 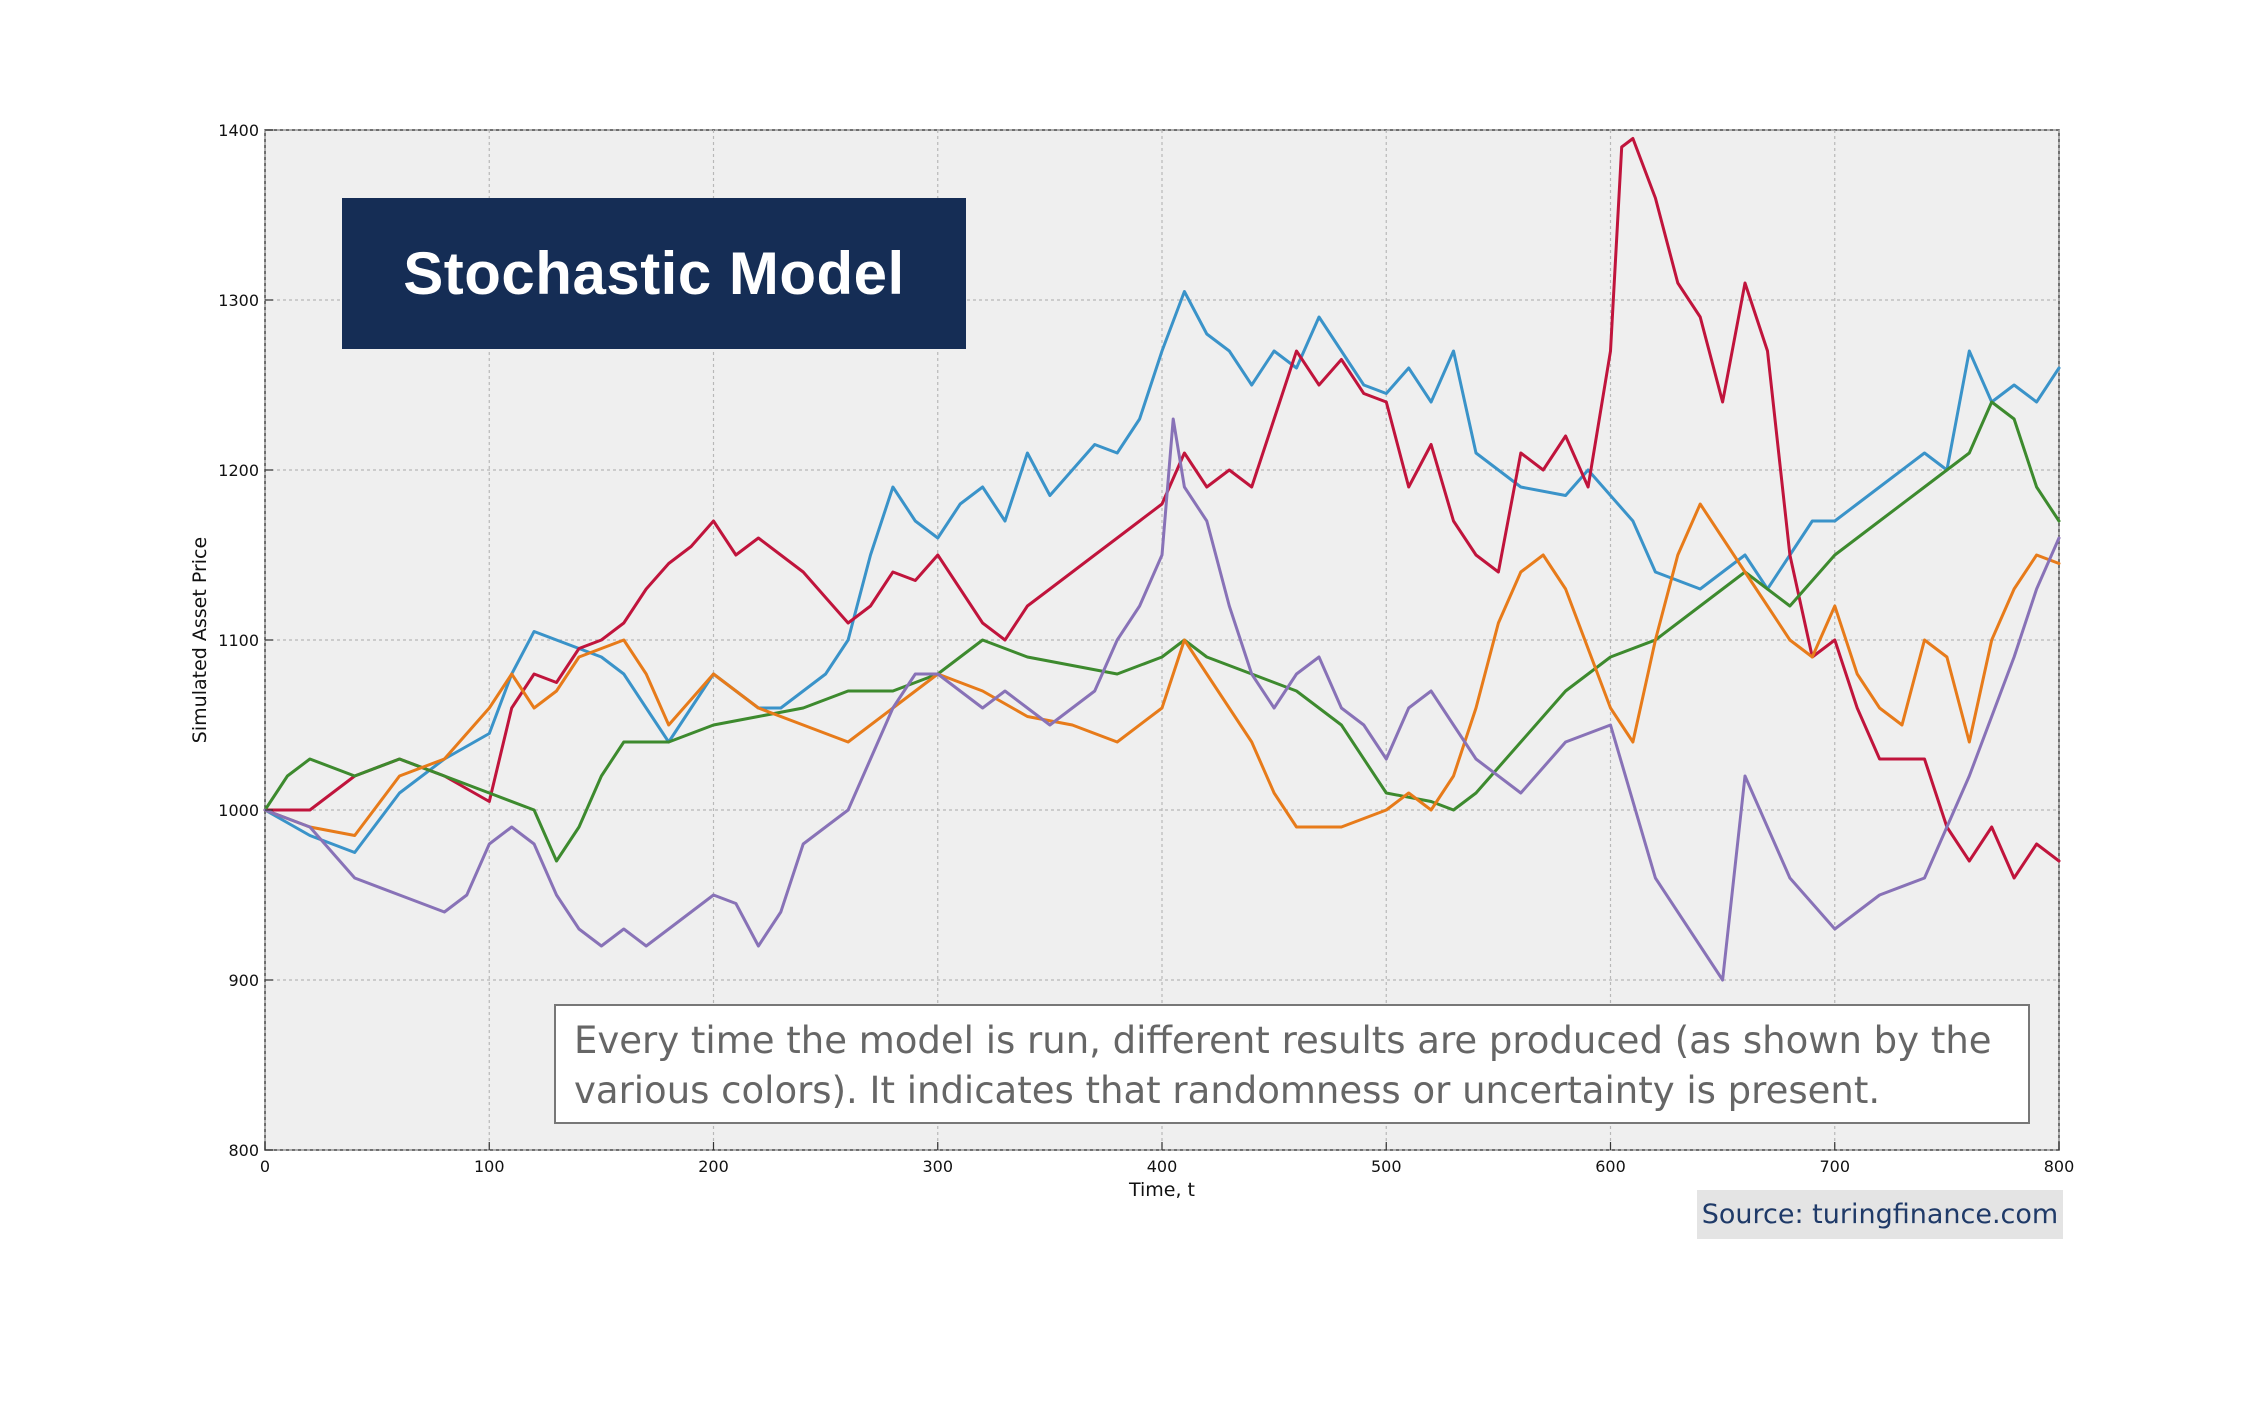 What do you see at coordinates (713, 1166) in the screenshot?
I see `x-tick-label: 200` at bounding box center [713, 1166].